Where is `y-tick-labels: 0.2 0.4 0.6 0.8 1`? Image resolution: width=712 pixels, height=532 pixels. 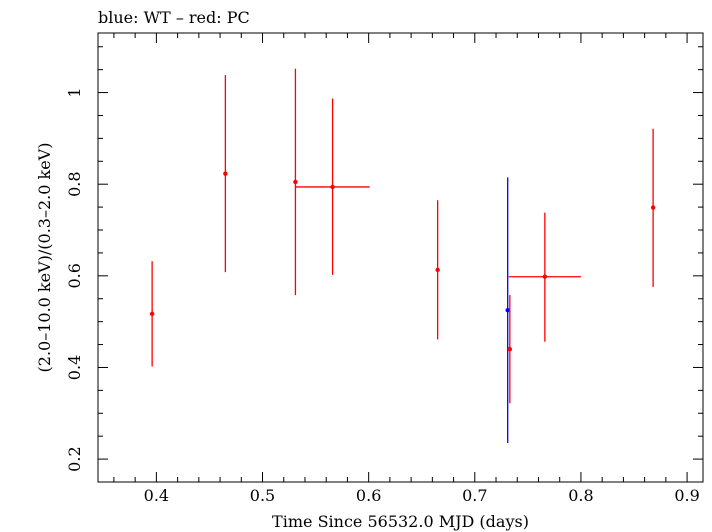
y-tick-labels: 0.2 0.4 0.6 0.8 1 is located at coordinates (74, 279).